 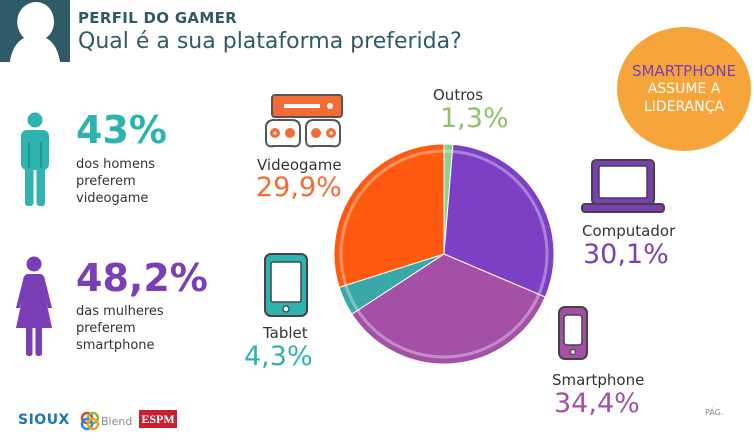 I want to click on callout-line-2: ASSUME A, so click(x=684, y=89).